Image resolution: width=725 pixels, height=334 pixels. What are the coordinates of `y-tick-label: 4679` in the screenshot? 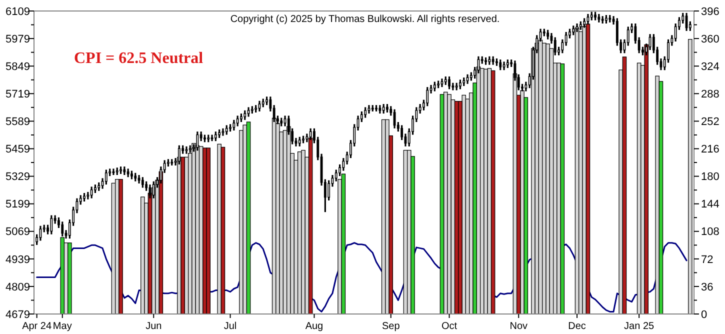 It's located at (18, 314).